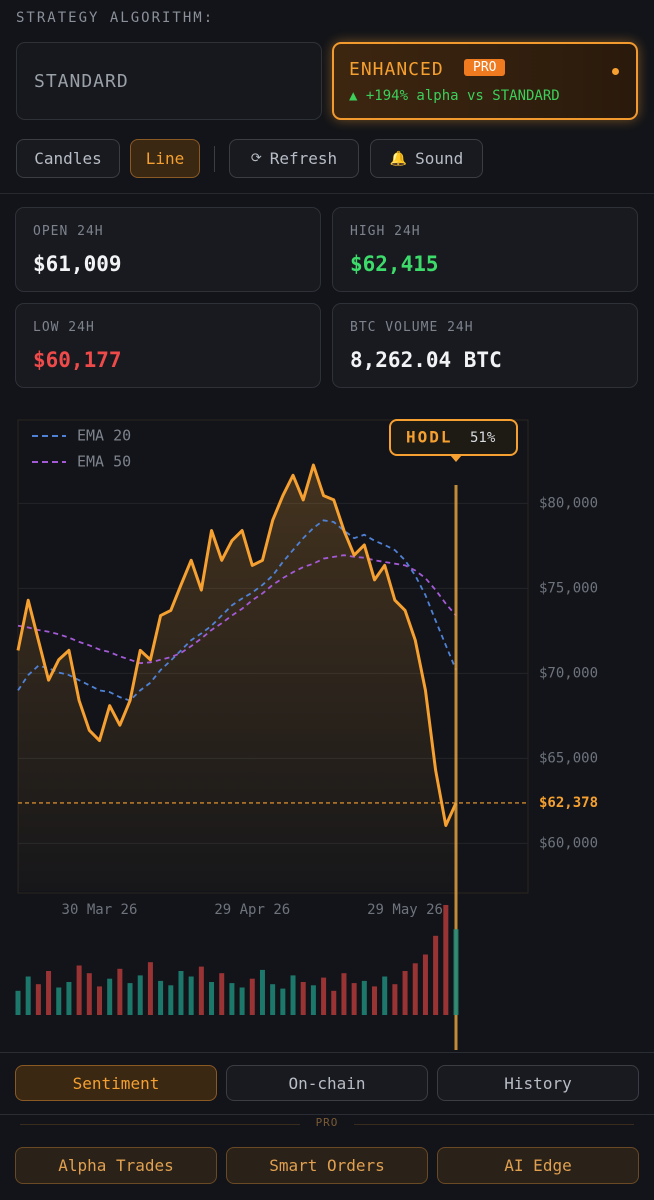  I want to click on y-tick-label: $60,000, so click(568, 843).